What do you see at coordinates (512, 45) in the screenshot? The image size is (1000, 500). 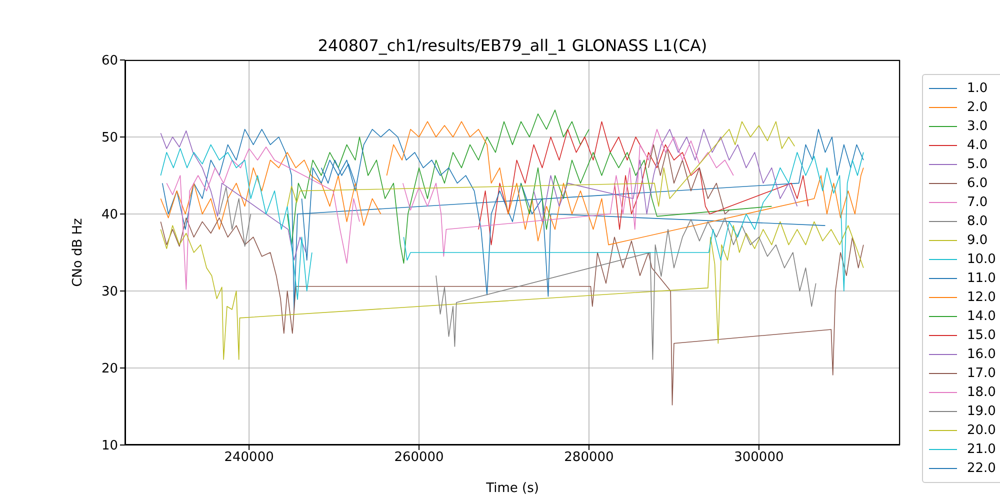 I see `chart-title: 240807_ch1/results/EB79_all_1 GLONASS L1(CA)` at bounding box center [512, 45].